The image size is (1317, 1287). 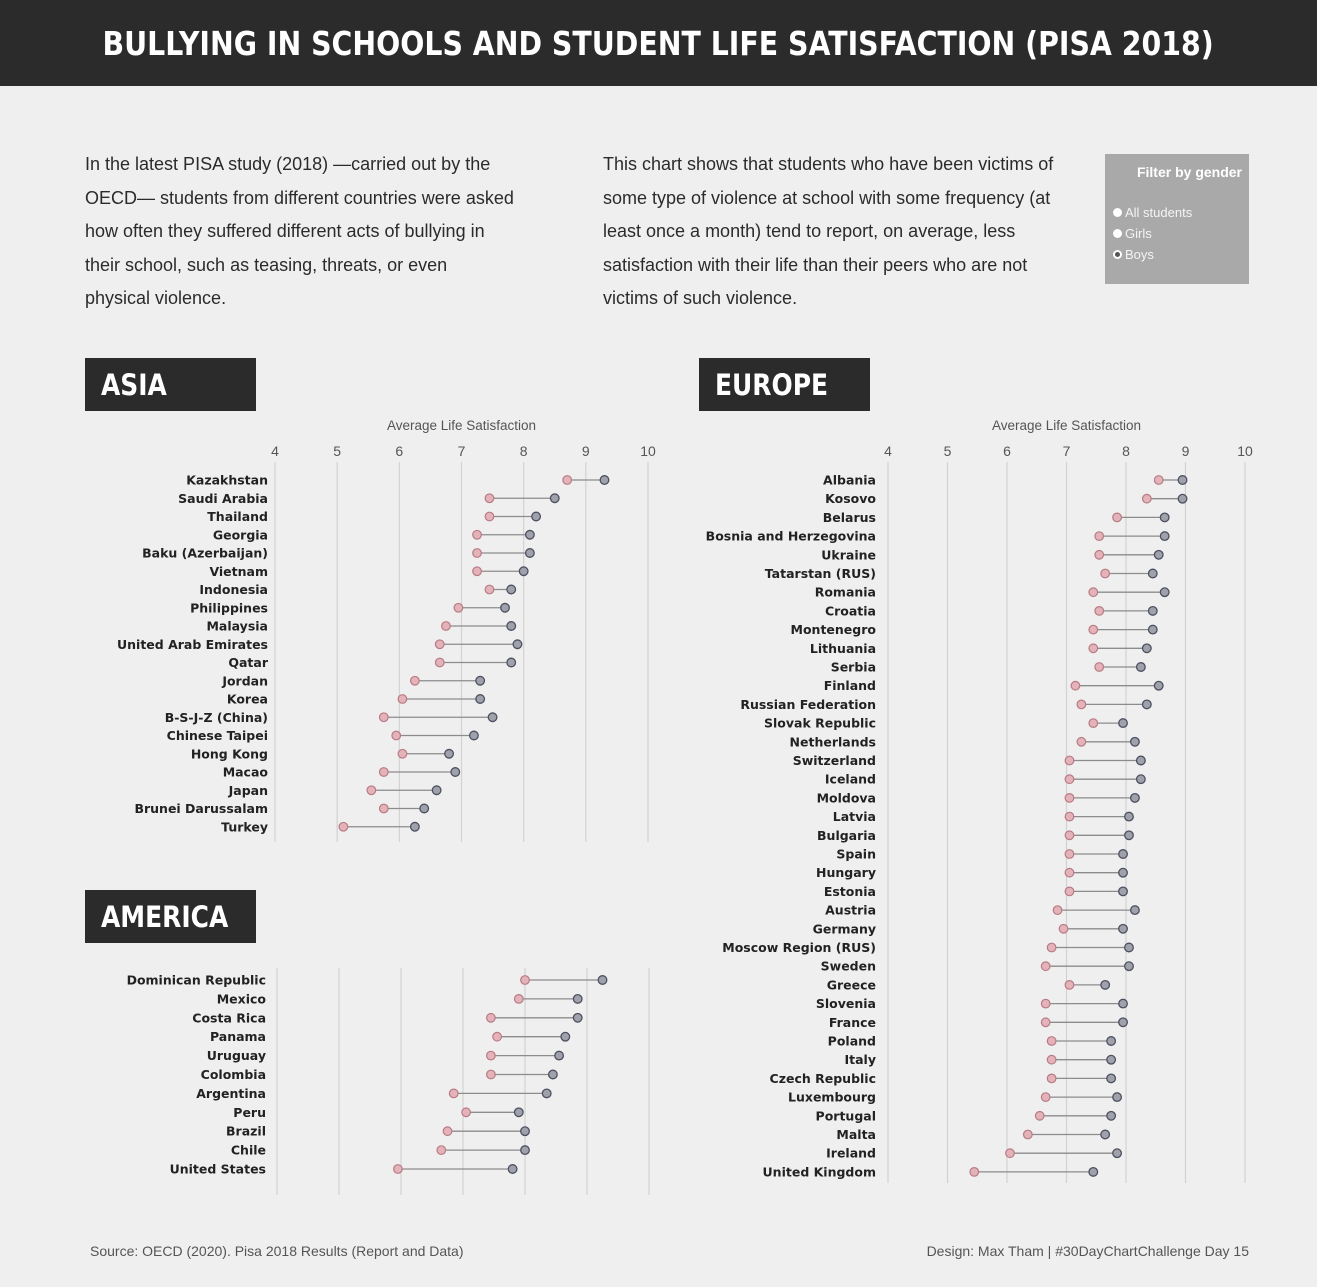 What do you see at coordinates (850, 685) in the screenshot?
I see `country-label: Finland` at bounding box center [850, 685].